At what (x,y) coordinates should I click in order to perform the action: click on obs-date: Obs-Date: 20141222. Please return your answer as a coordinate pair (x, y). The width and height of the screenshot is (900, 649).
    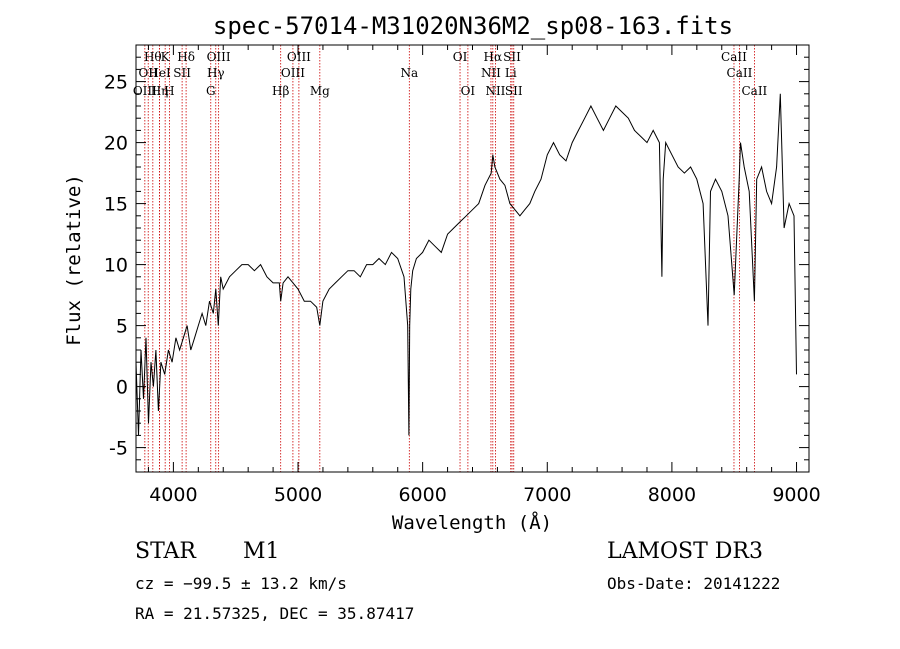
    Looking at the image, I should click on (694, 583).